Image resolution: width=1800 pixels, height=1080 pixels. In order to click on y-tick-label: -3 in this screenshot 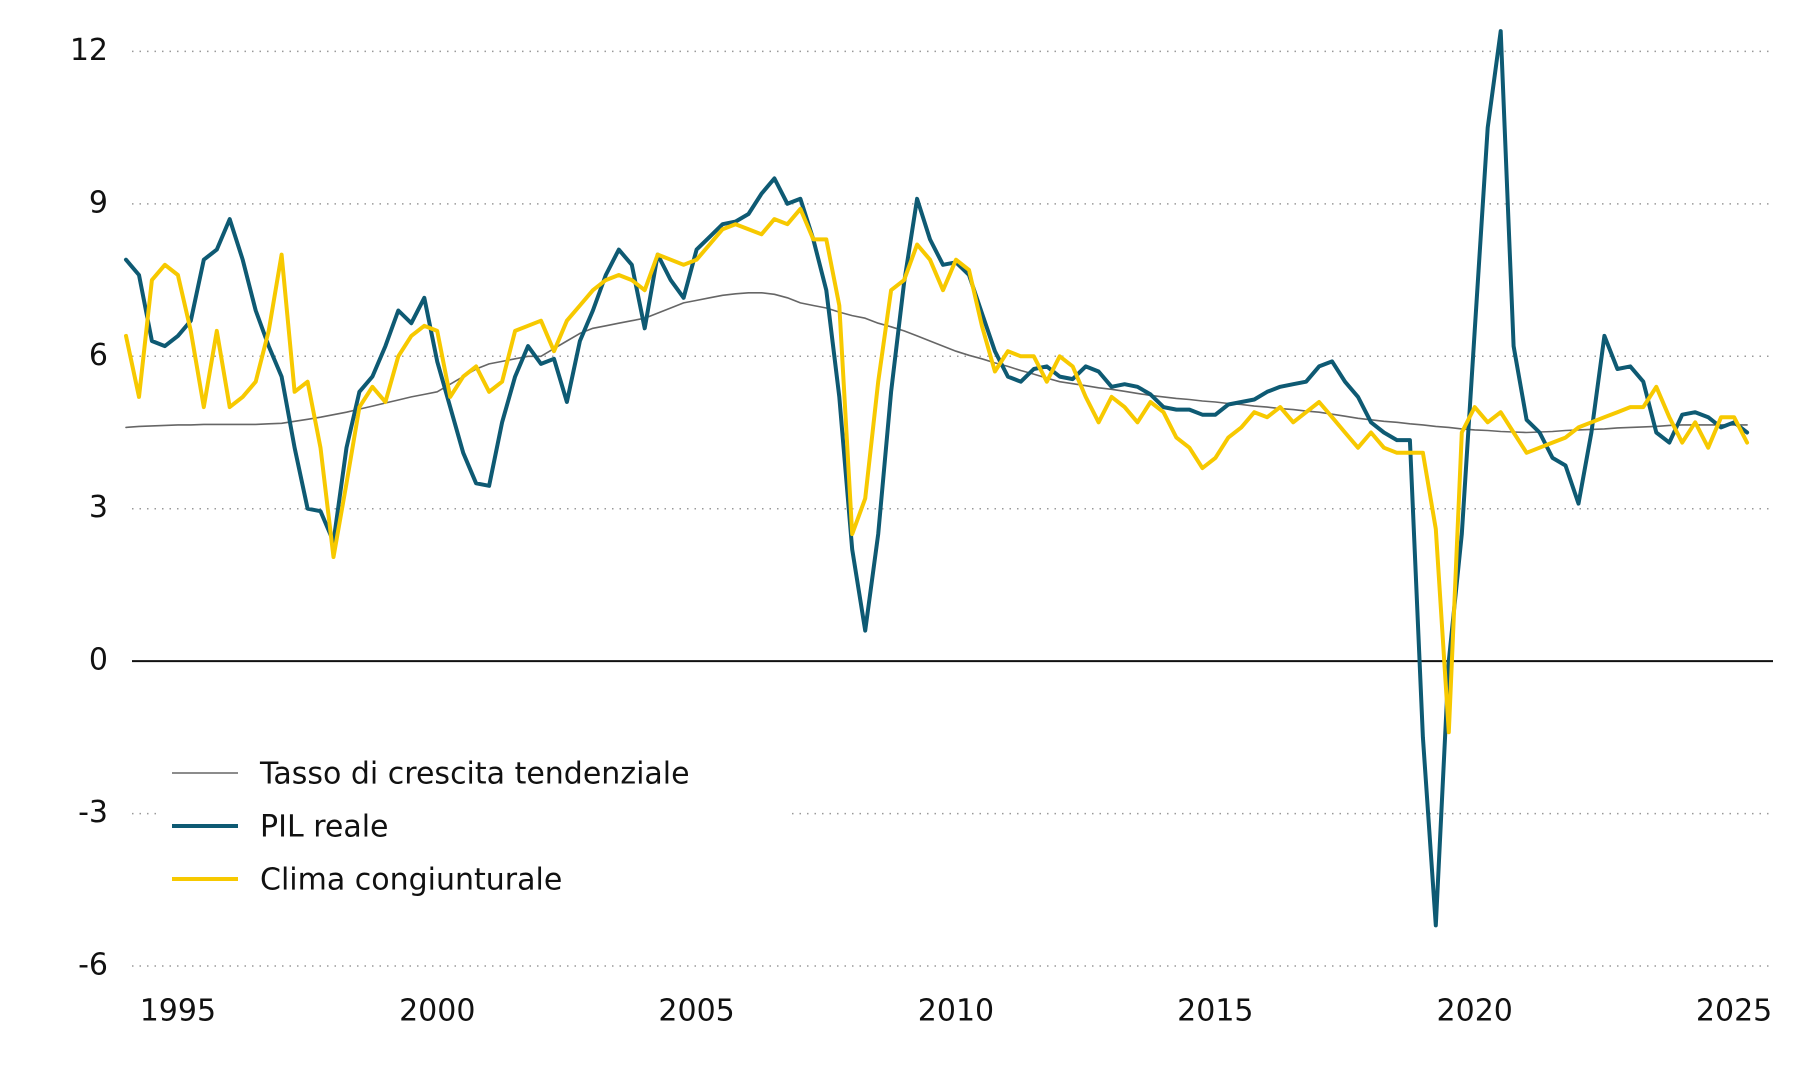, I will do `click(93, 812)`.